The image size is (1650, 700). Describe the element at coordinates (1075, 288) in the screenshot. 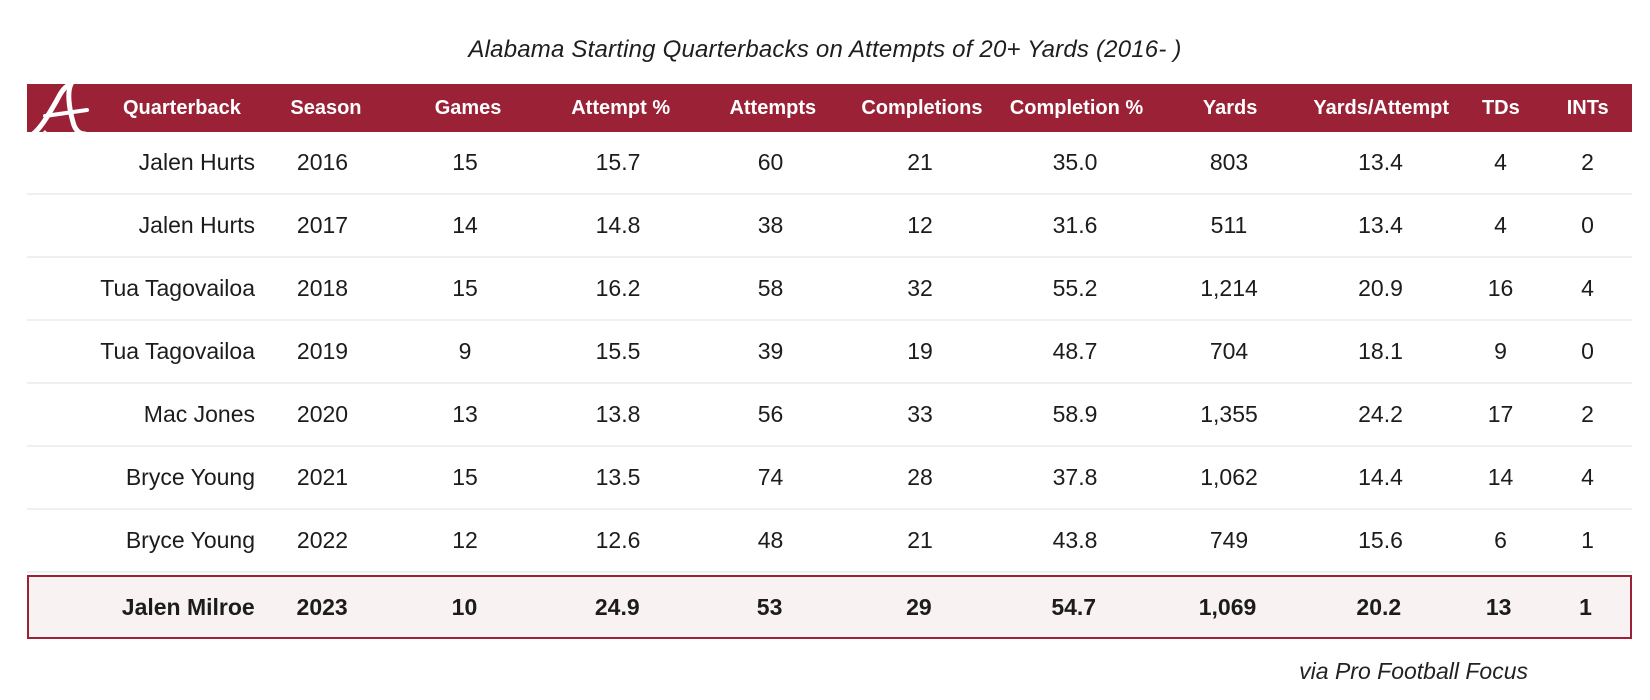

I see `cell-completion-pct: 55.2` at that location.